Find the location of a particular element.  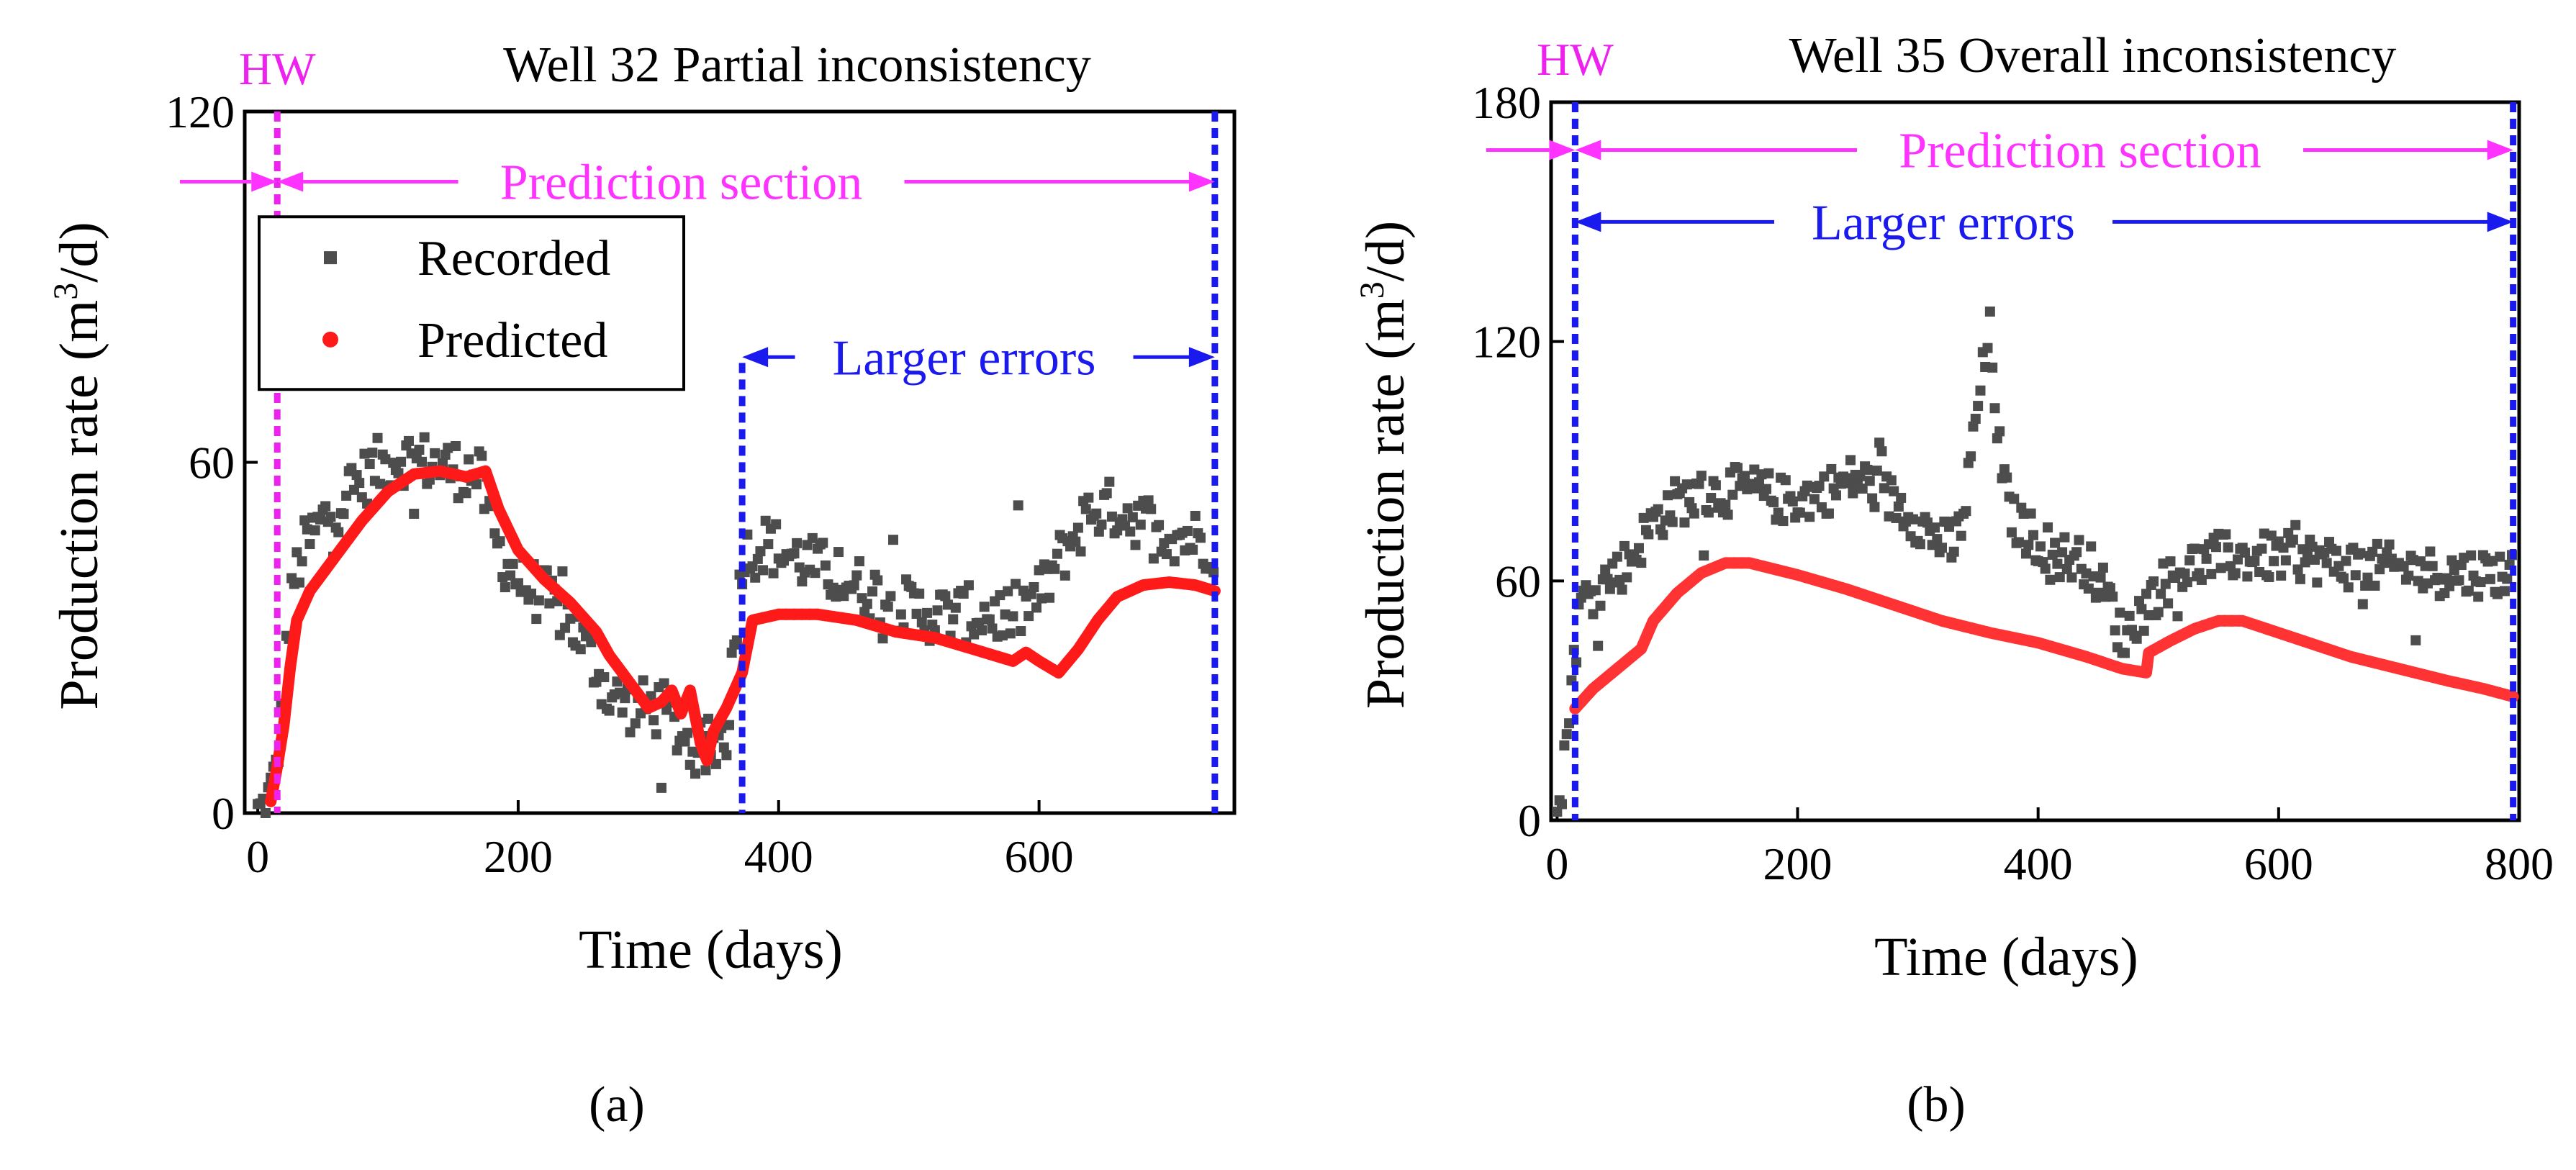

larger-errors-label-bg is located at coordinates (964, 357).